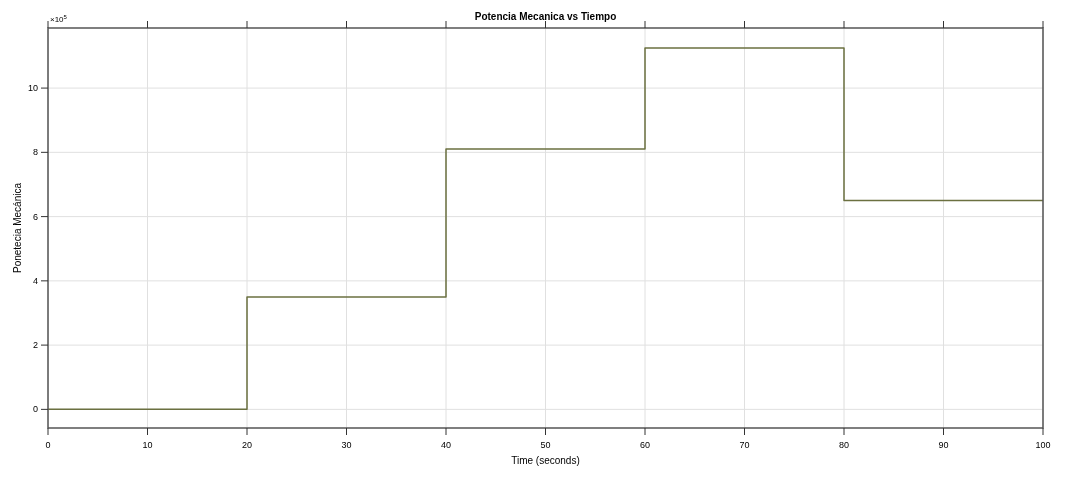 Image resolution: width=1065 pixels, height=478 pixels. What do you see at coordinates (645, 445) in the screenshot?
I see `x-tick-label: 60` at bounding box center [645, 445].